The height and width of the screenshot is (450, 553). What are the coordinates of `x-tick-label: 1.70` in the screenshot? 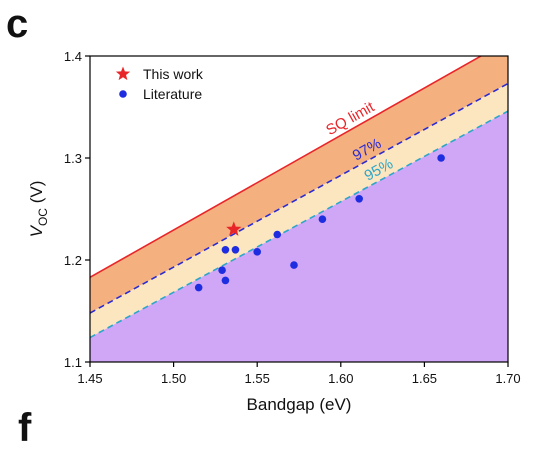 It's located at (507, 378).